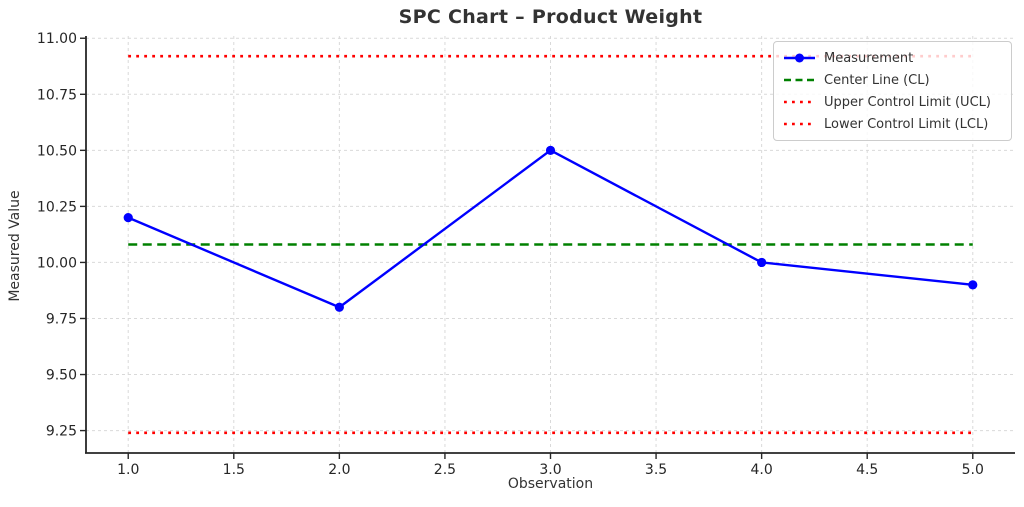  What do you see at coordinates (799, 124) in the screenshot?
I see `lcl-line-sample-icon` at bounding box center [799, 124].